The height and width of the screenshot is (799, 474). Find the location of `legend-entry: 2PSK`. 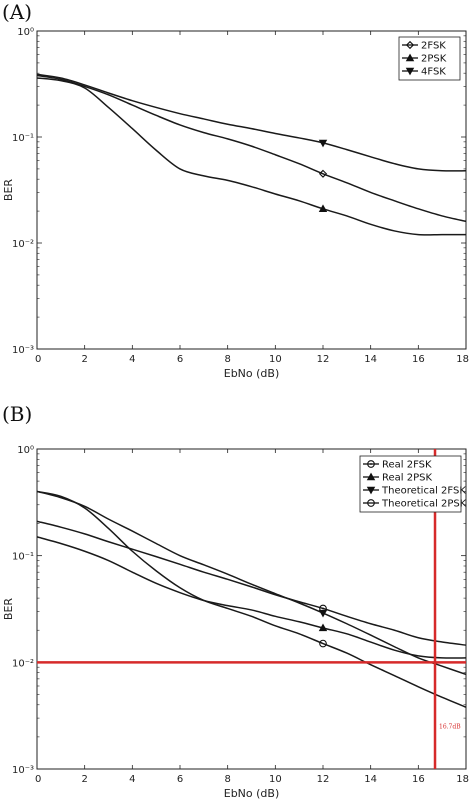

legend-entry: 2PSK is located at coordinates (434, 59).